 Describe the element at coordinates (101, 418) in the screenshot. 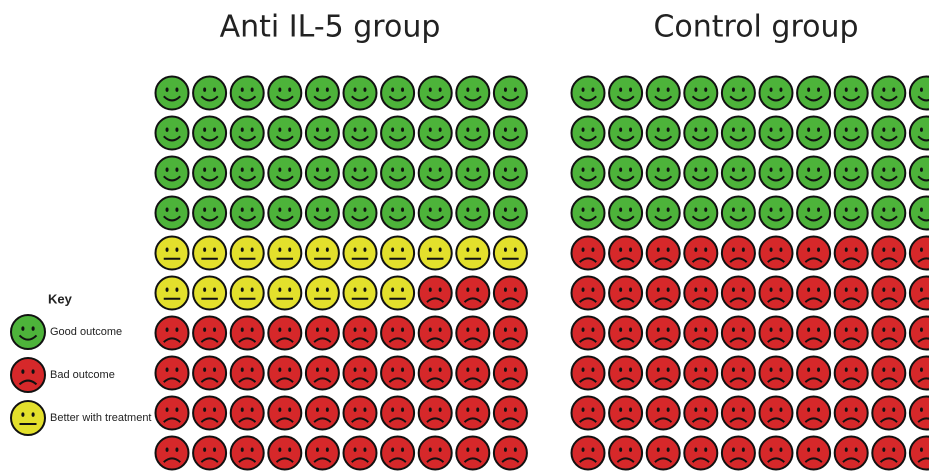

I see `legend-label: Better with treatment` at that location.